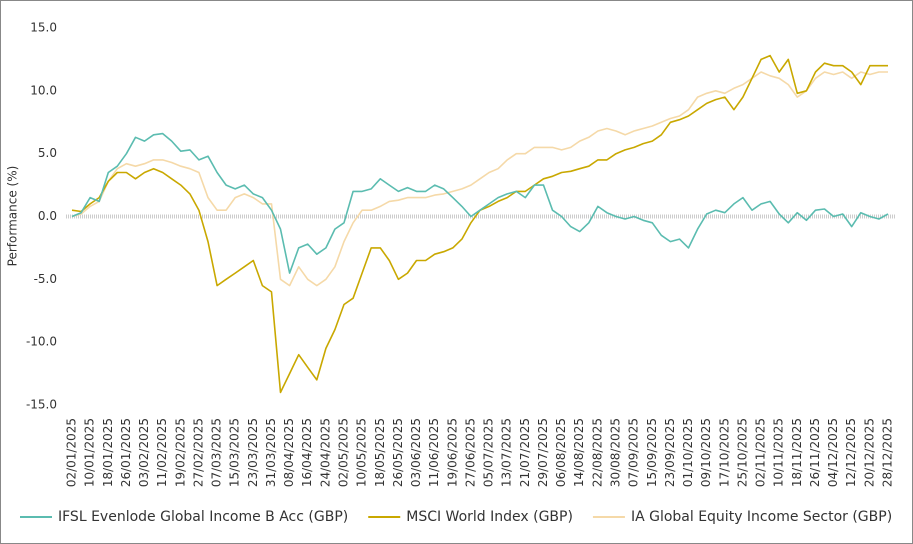 This screenshot has height=544, width=913. What do you see at coordinates (72, 452) in the screenshot?
I see `x-tick-label: 02/01/2025` at bounding box center [72, 452].